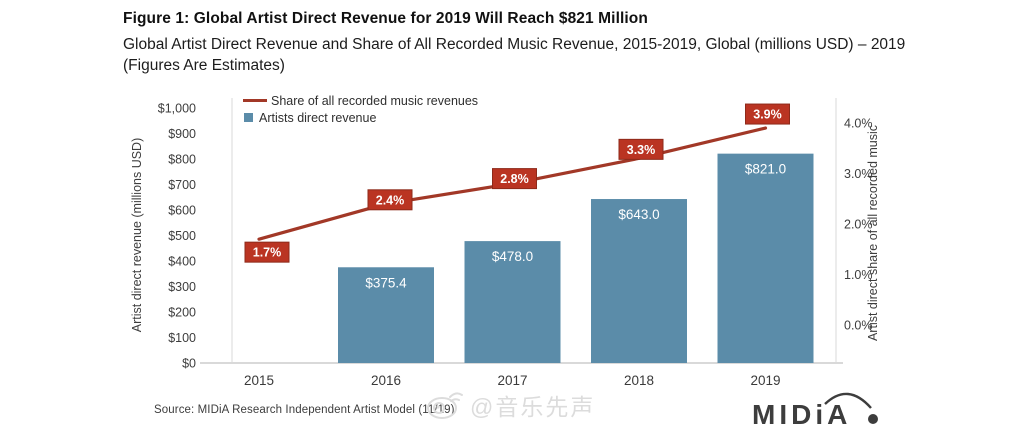 Image resolution: width=1024 pixels, height=433 pixels. Describe the element at coordinates (765, 169) in the screenshot. I see `bar-value-label: $821.0` at that location.